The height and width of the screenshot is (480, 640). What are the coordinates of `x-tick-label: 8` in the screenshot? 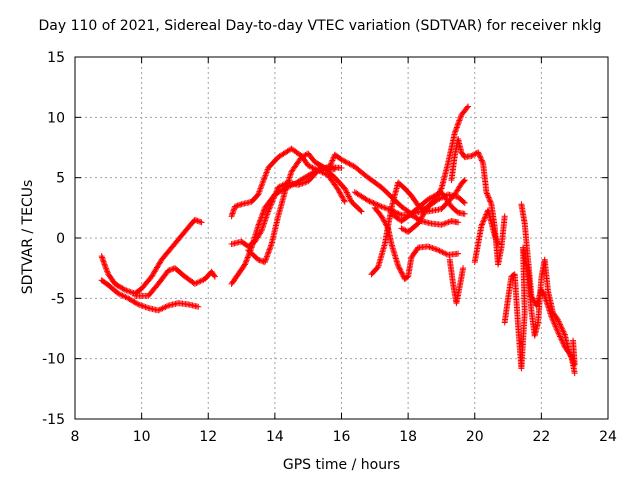 It's located at (75, 437).